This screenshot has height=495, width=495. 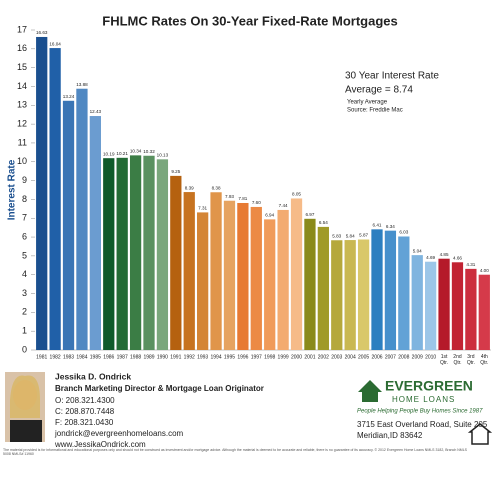 I want to click on x-tick-label: 1988, so click(x=135, y=357).